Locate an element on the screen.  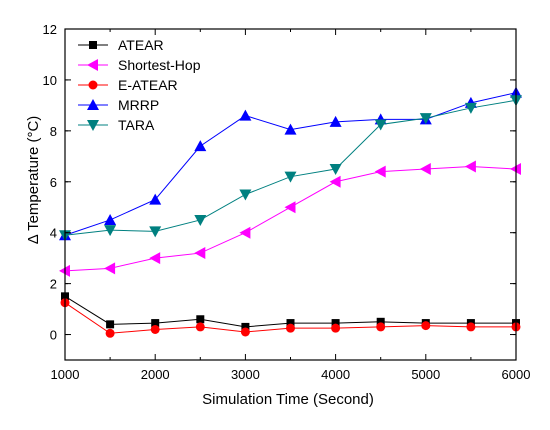
legend-item-e-atear: E-ATEAR is located at coordinates (128, 85).